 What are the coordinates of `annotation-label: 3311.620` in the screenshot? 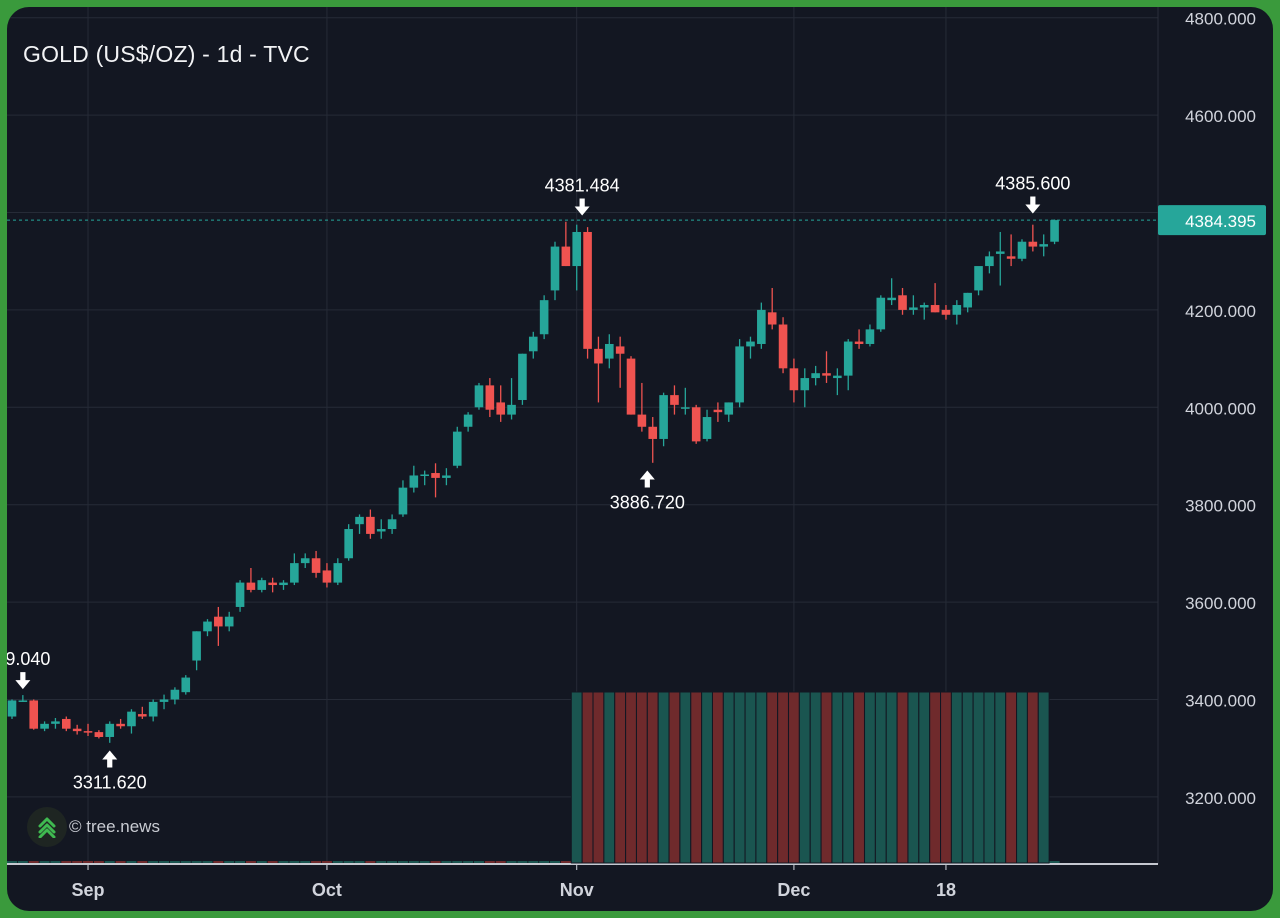 It's located at (110, 783).